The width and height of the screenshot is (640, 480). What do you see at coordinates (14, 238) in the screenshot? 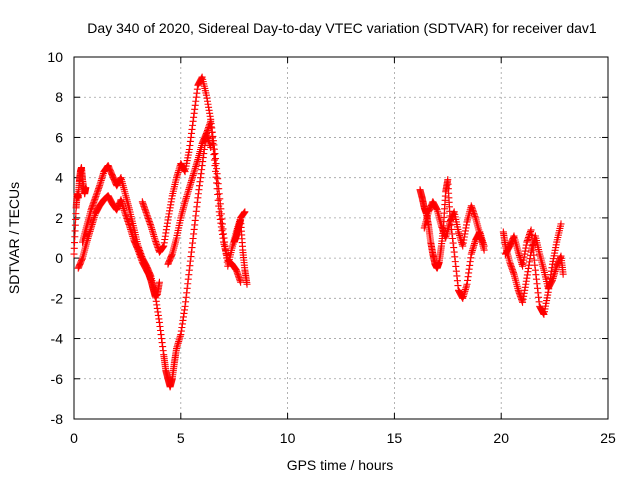
I see `y-axis-label: SDTVAR / TECUs` at bounding box center [14, 238].